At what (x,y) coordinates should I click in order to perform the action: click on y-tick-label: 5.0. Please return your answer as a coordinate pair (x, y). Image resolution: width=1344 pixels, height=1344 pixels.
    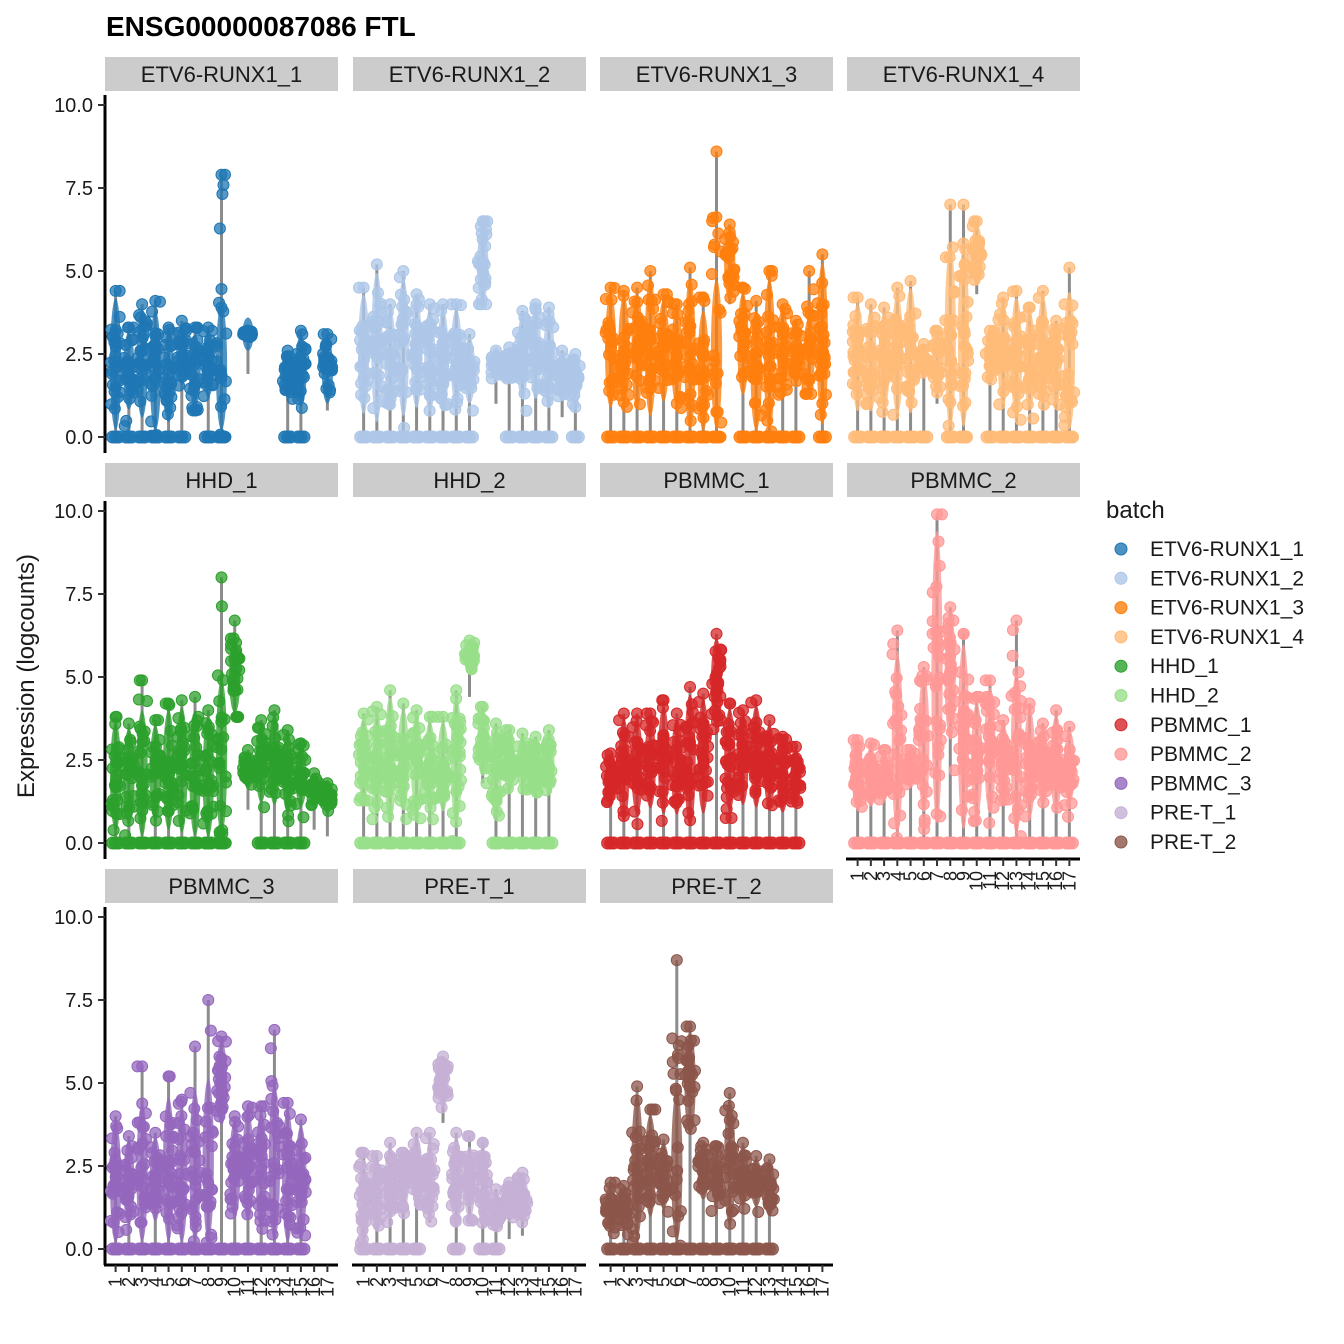
    Looking at the image, I should click on (79, 272).